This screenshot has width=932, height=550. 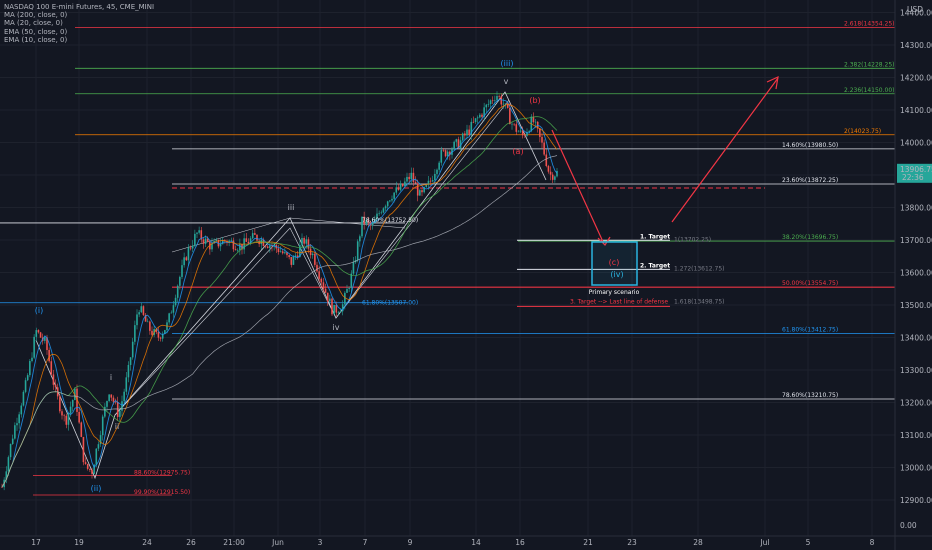 I want to click on fib-label: 38.20%(13696.75), so click(x=810, y=237).